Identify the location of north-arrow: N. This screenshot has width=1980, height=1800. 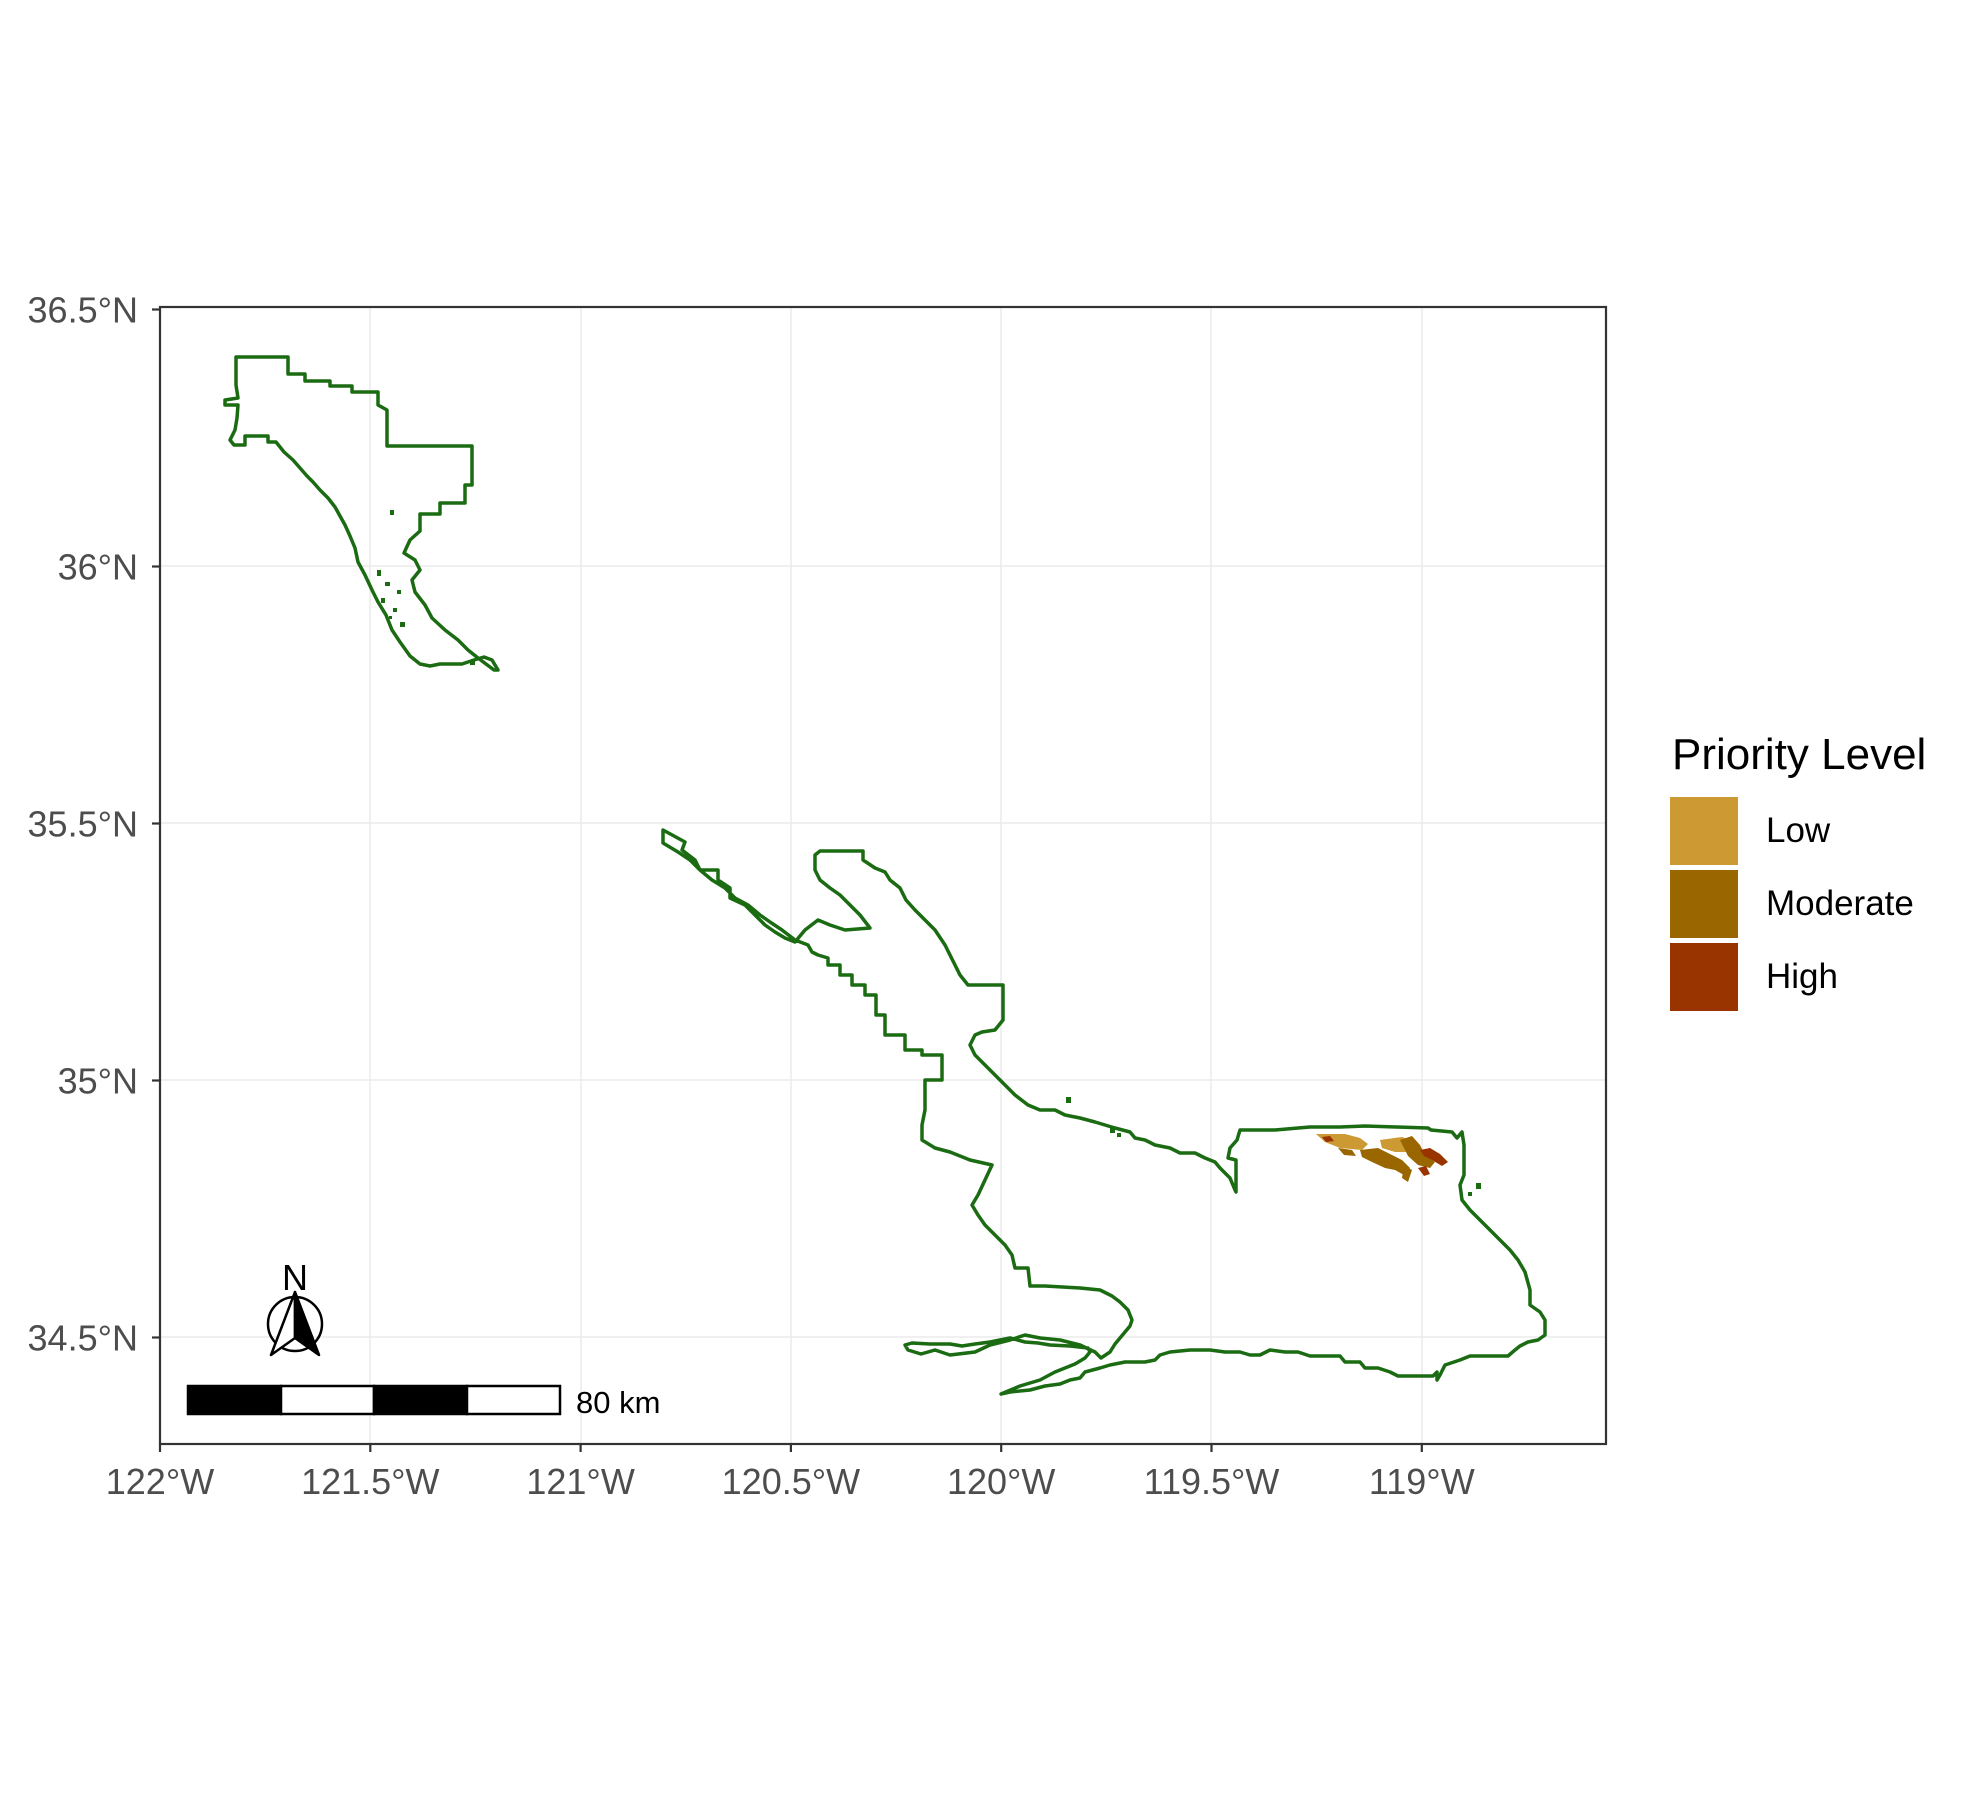
(295, 1307).